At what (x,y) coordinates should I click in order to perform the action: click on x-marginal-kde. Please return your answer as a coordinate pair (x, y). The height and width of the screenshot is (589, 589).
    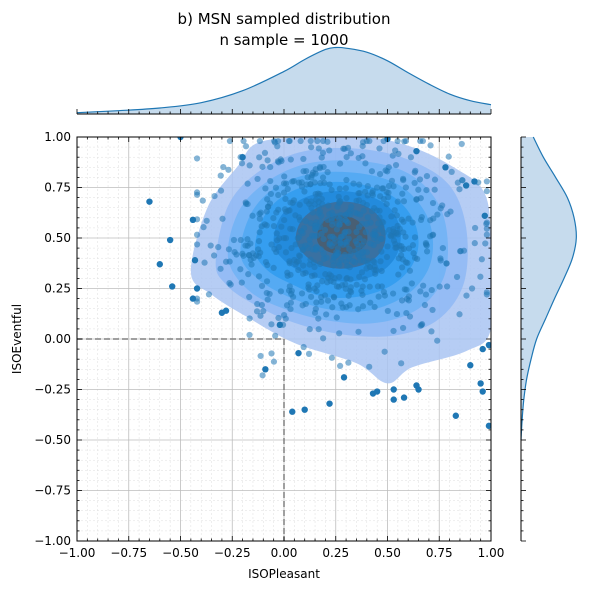
    Looking at the image, I should click on (284, 80).